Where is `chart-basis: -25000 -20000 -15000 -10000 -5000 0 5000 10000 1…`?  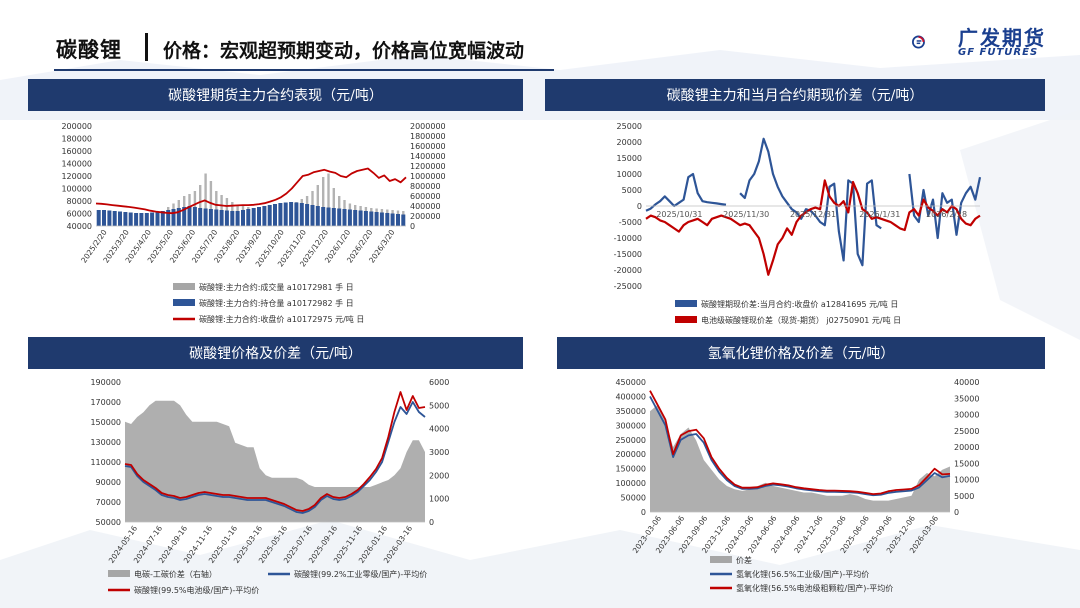 chart-basis: -25000 -20000 -15000 -10000 -5000 0 5000 10000 1… is located at coordinates (798, 223).